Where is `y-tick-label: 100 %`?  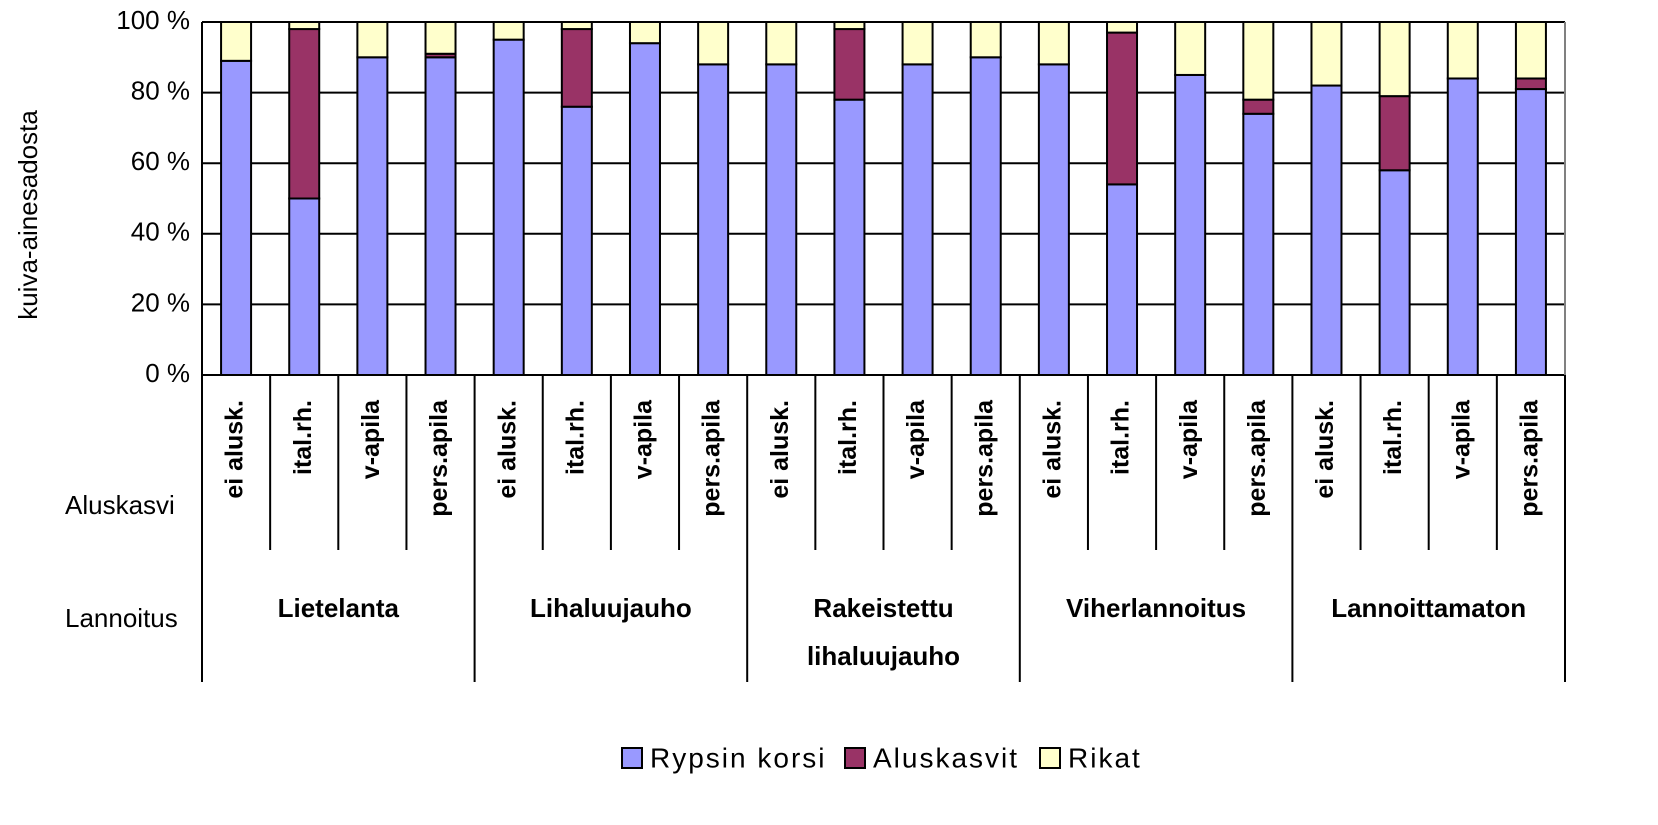 y-tick-label: 100 % is located at coordinates (153, 20).